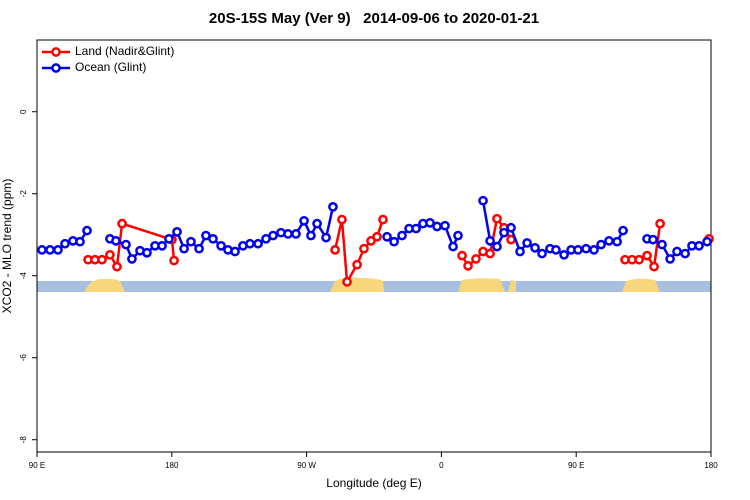 The height and width of the screenshot is (500, 750). What do you see at coordinates (23, 194) in the screenshot?
I see `y-tick-label: -2` at bounding box center [23, 194].